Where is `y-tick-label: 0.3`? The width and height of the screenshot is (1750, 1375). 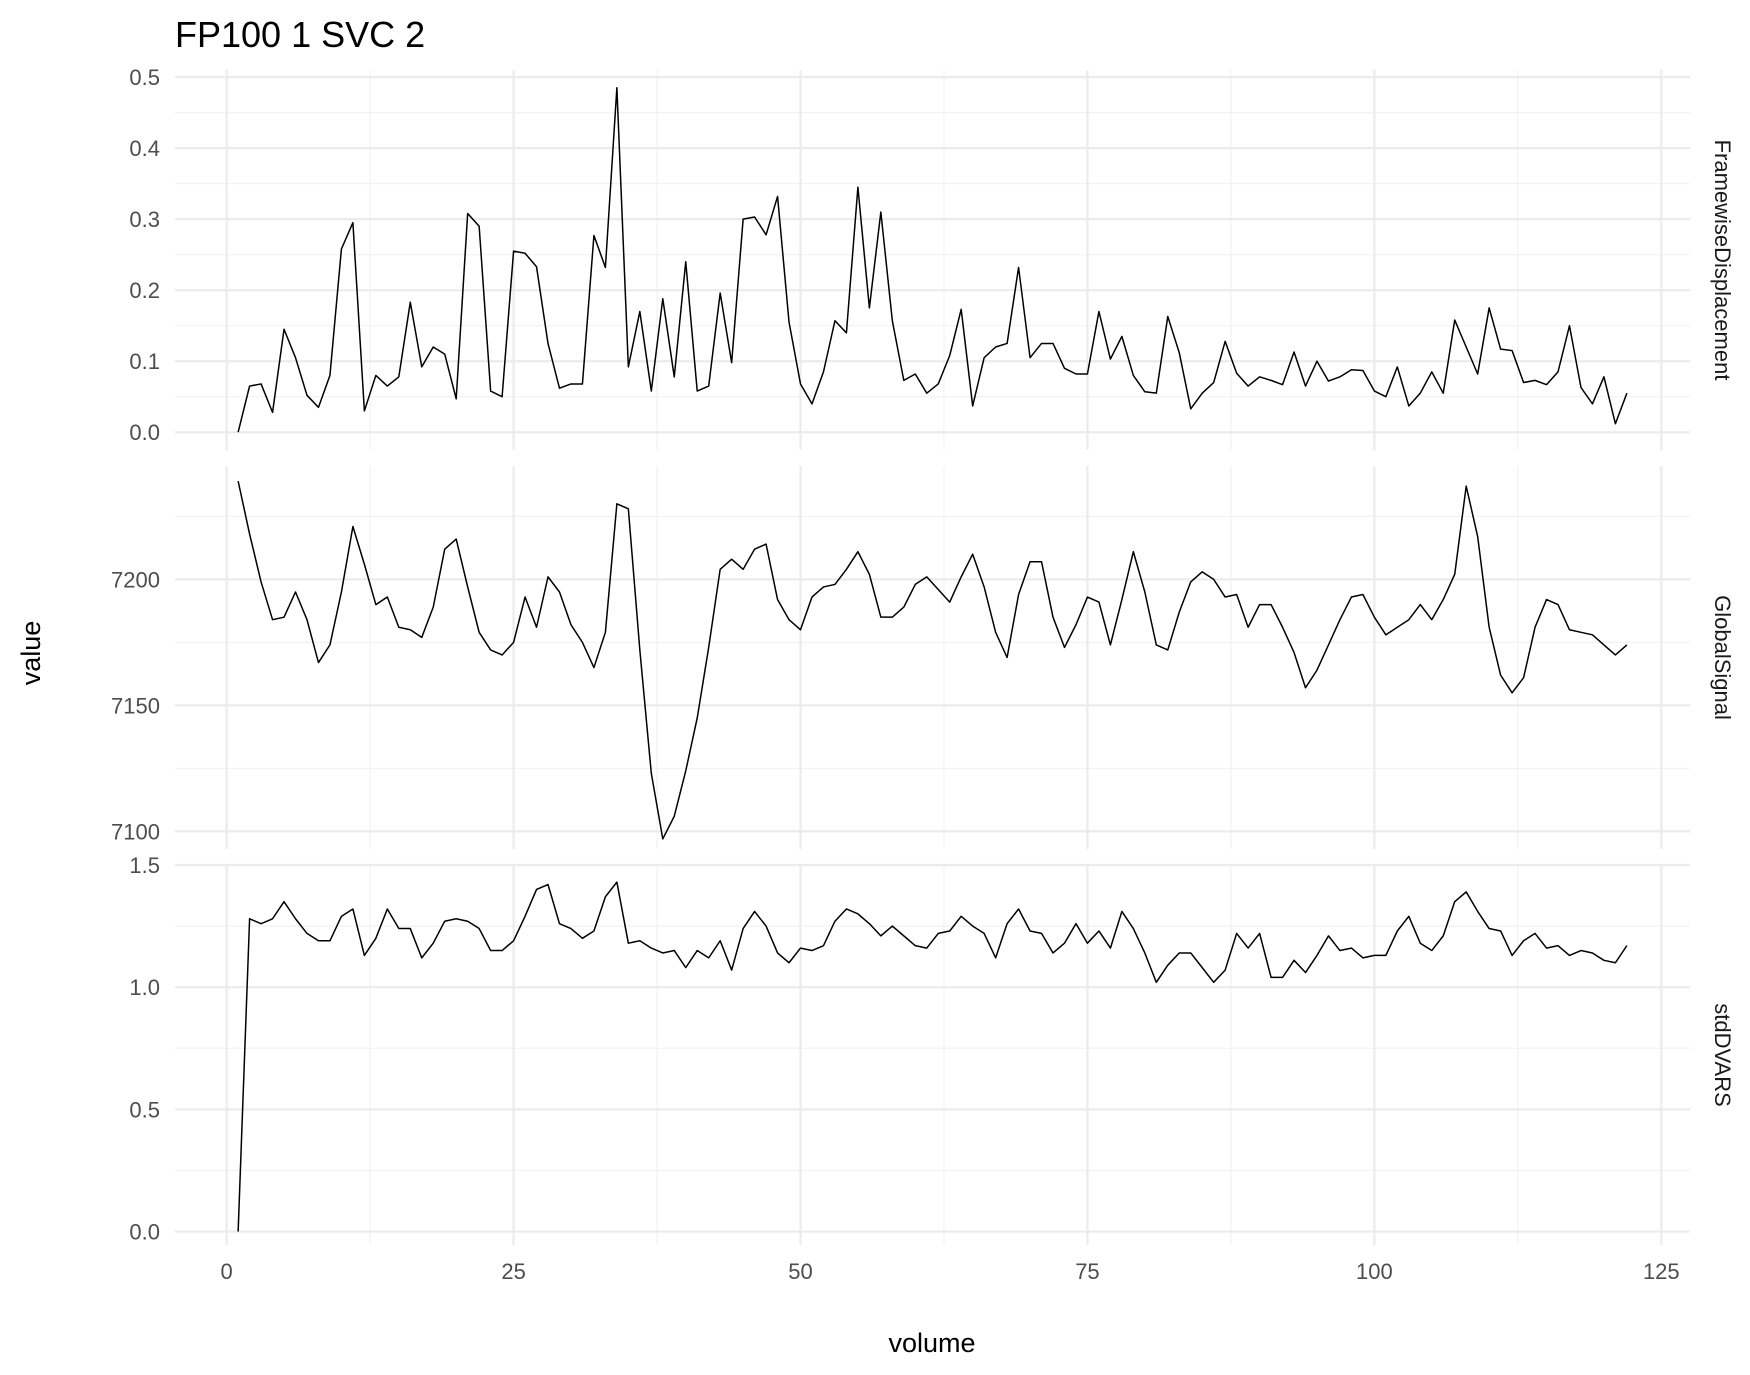 y-tick-label: 0.3 is located at coordinates (144, 219).